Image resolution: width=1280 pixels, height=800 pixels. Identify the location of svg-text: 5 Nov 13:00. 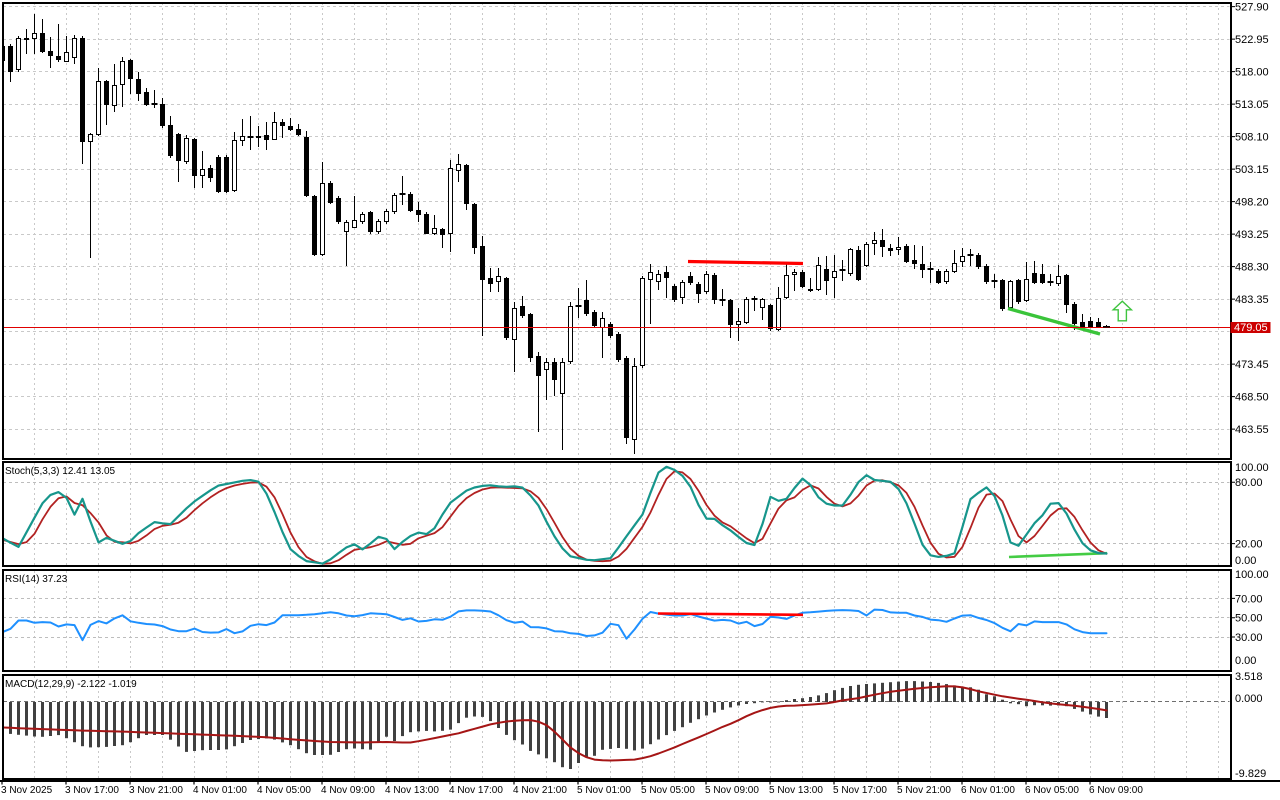
(796, 790).